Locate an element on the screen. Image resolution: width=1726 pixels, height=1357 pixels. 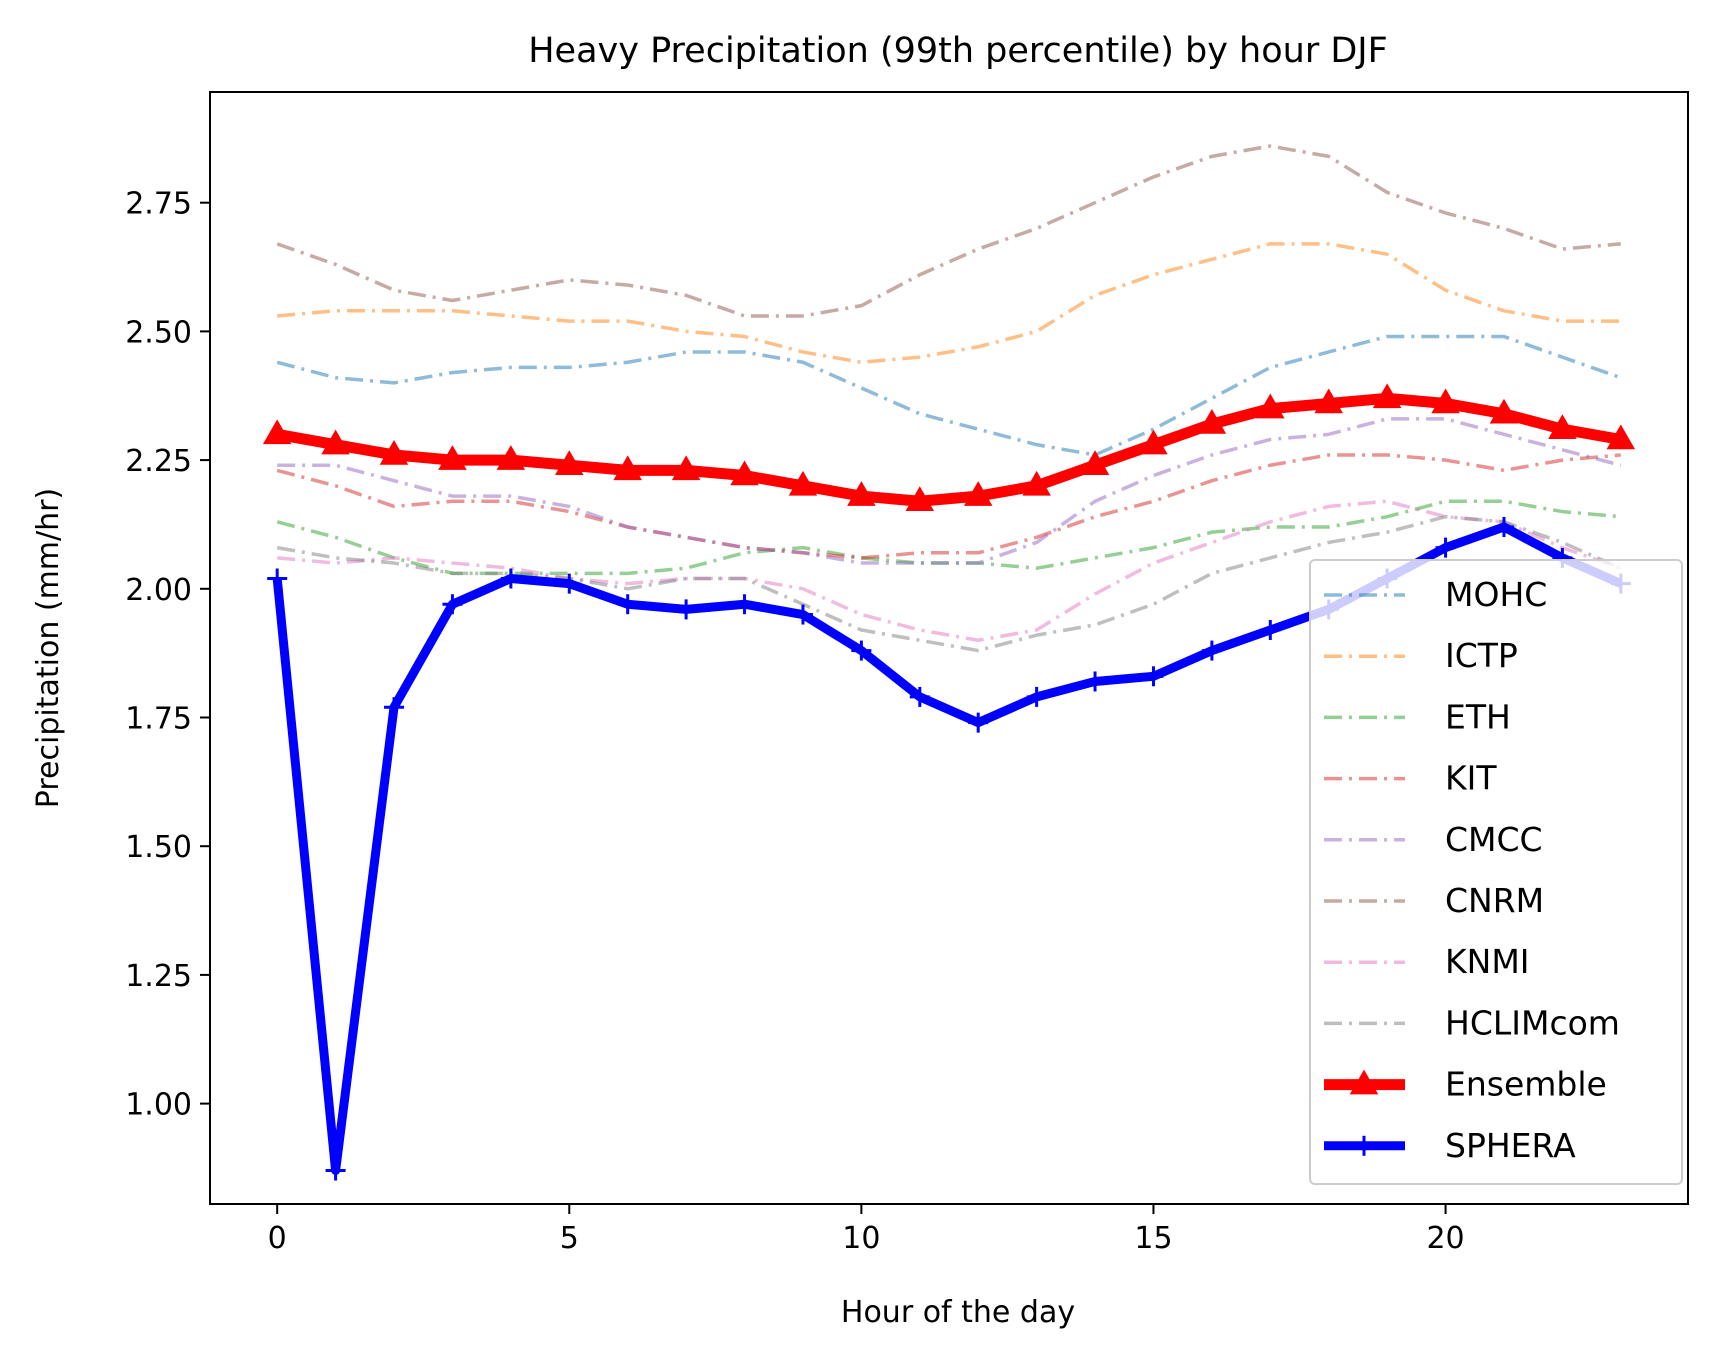
series-cnrm is located at coordinates (948, 231).